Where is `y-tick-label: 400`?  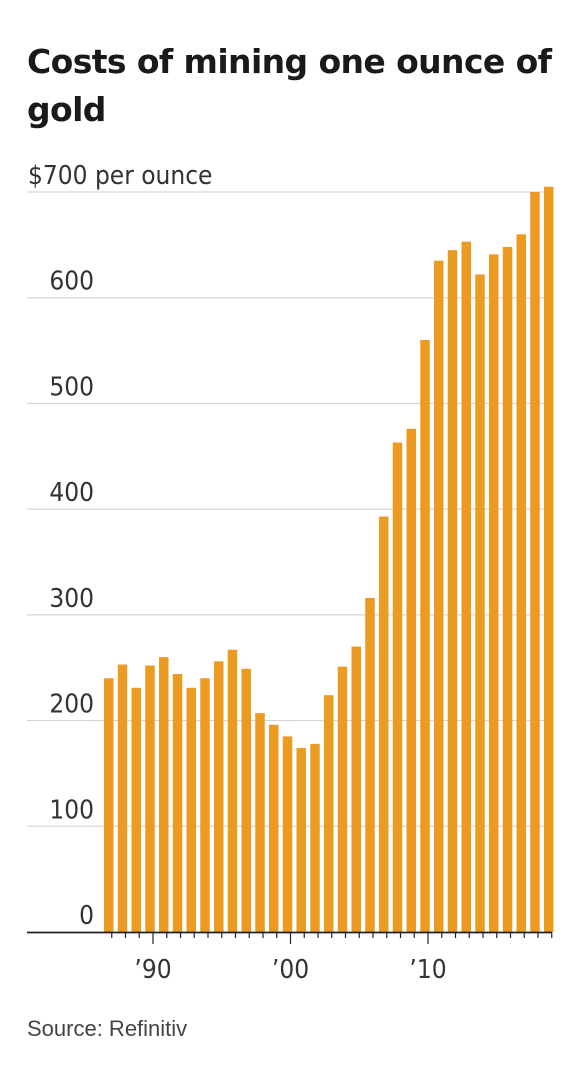 y-tick-label: 400 is located at coordinates (71, 493).